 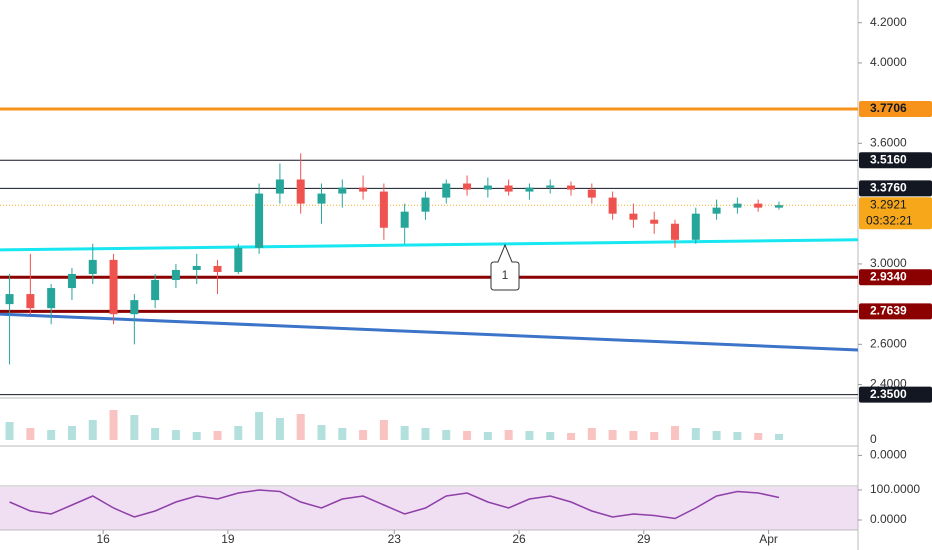 What do you see at coordinates (888, 519) in the screenshot?
I see `stoch-tick-label: 0.0000` at bounding box center [888, 519].